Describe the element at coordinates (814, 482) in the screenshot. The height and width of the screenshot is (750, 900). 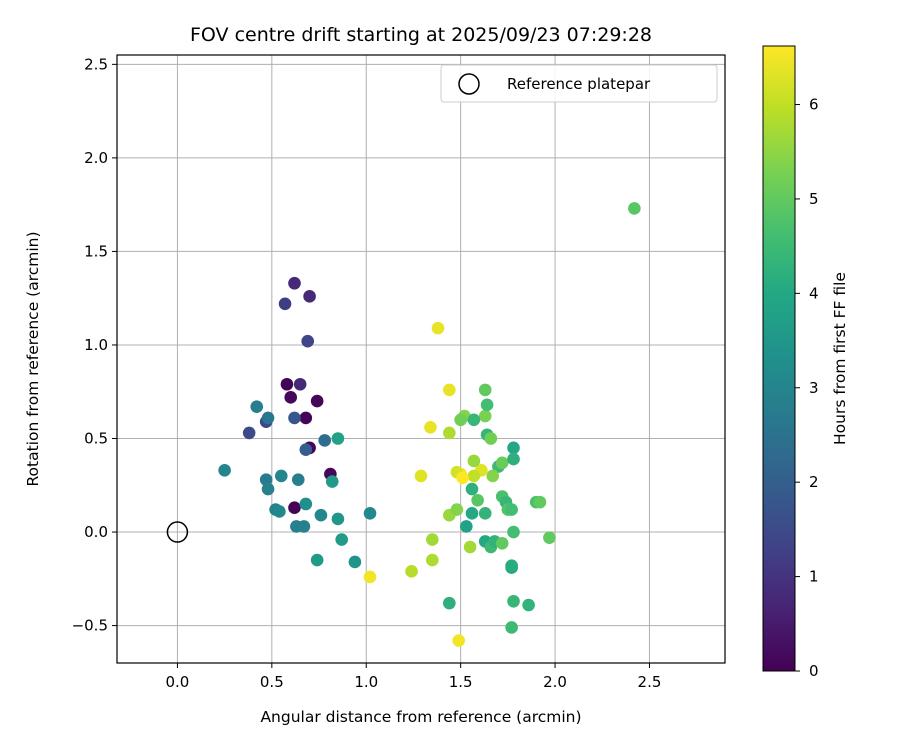
I see `colorbar-tick-label: 2` at that location.